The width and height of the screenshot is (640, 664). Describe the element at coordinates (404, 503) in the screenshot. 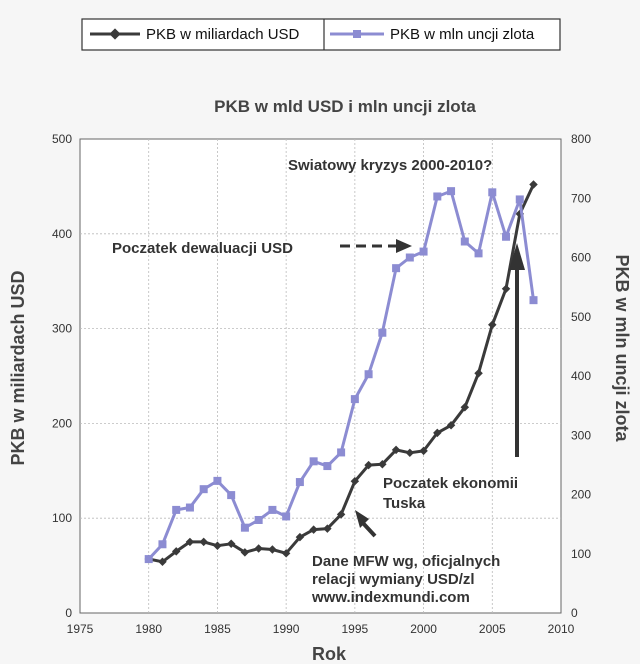

I see `annotation-tusk-economy-line2: Tuska` at that location.